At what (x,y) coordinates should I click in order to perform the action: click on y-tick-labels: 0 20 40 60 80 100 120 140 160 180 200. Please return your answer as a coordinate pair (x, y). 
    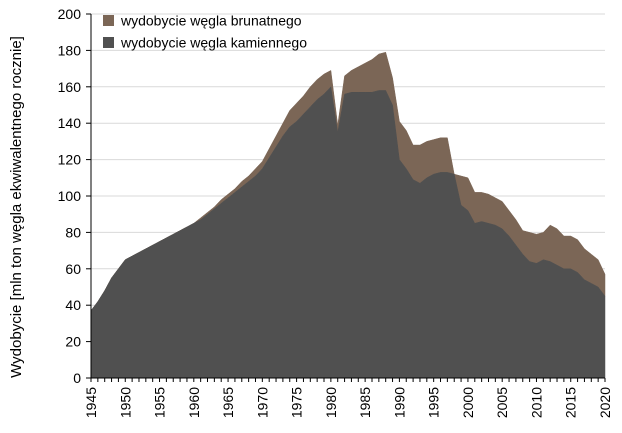
    Looking at the image, I should click on (70, 196).